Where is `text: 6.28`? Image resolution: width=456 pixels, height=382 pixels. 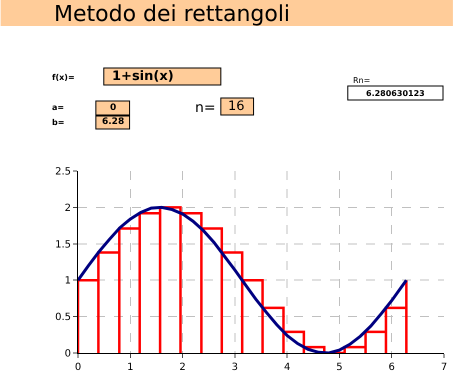 text: 6.28 is located at coordinates (113, 122).